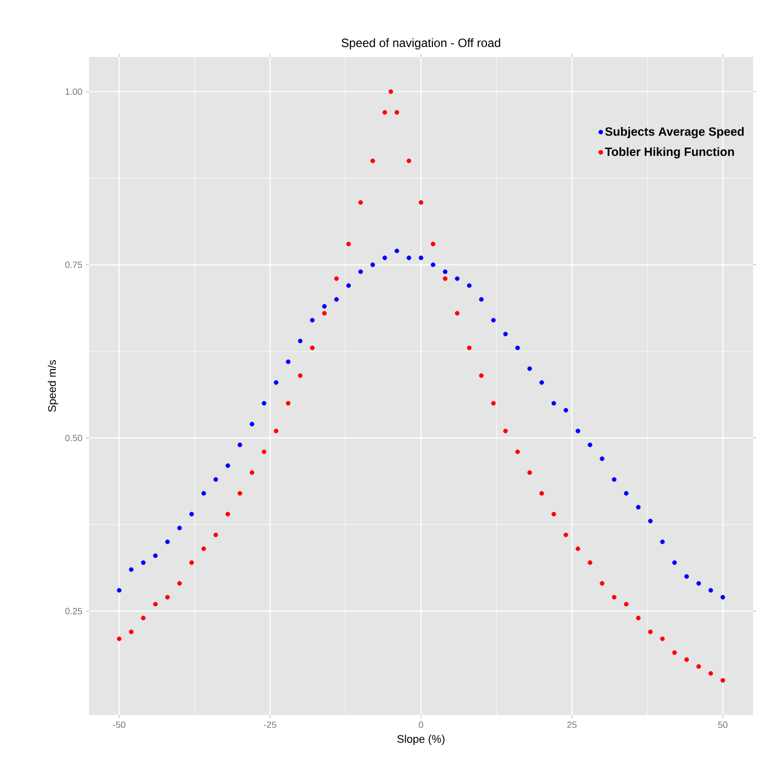 The height and width of the screenshot is (776, 773). I want to click on y-tick-label: 0.75, so click(73, 265).